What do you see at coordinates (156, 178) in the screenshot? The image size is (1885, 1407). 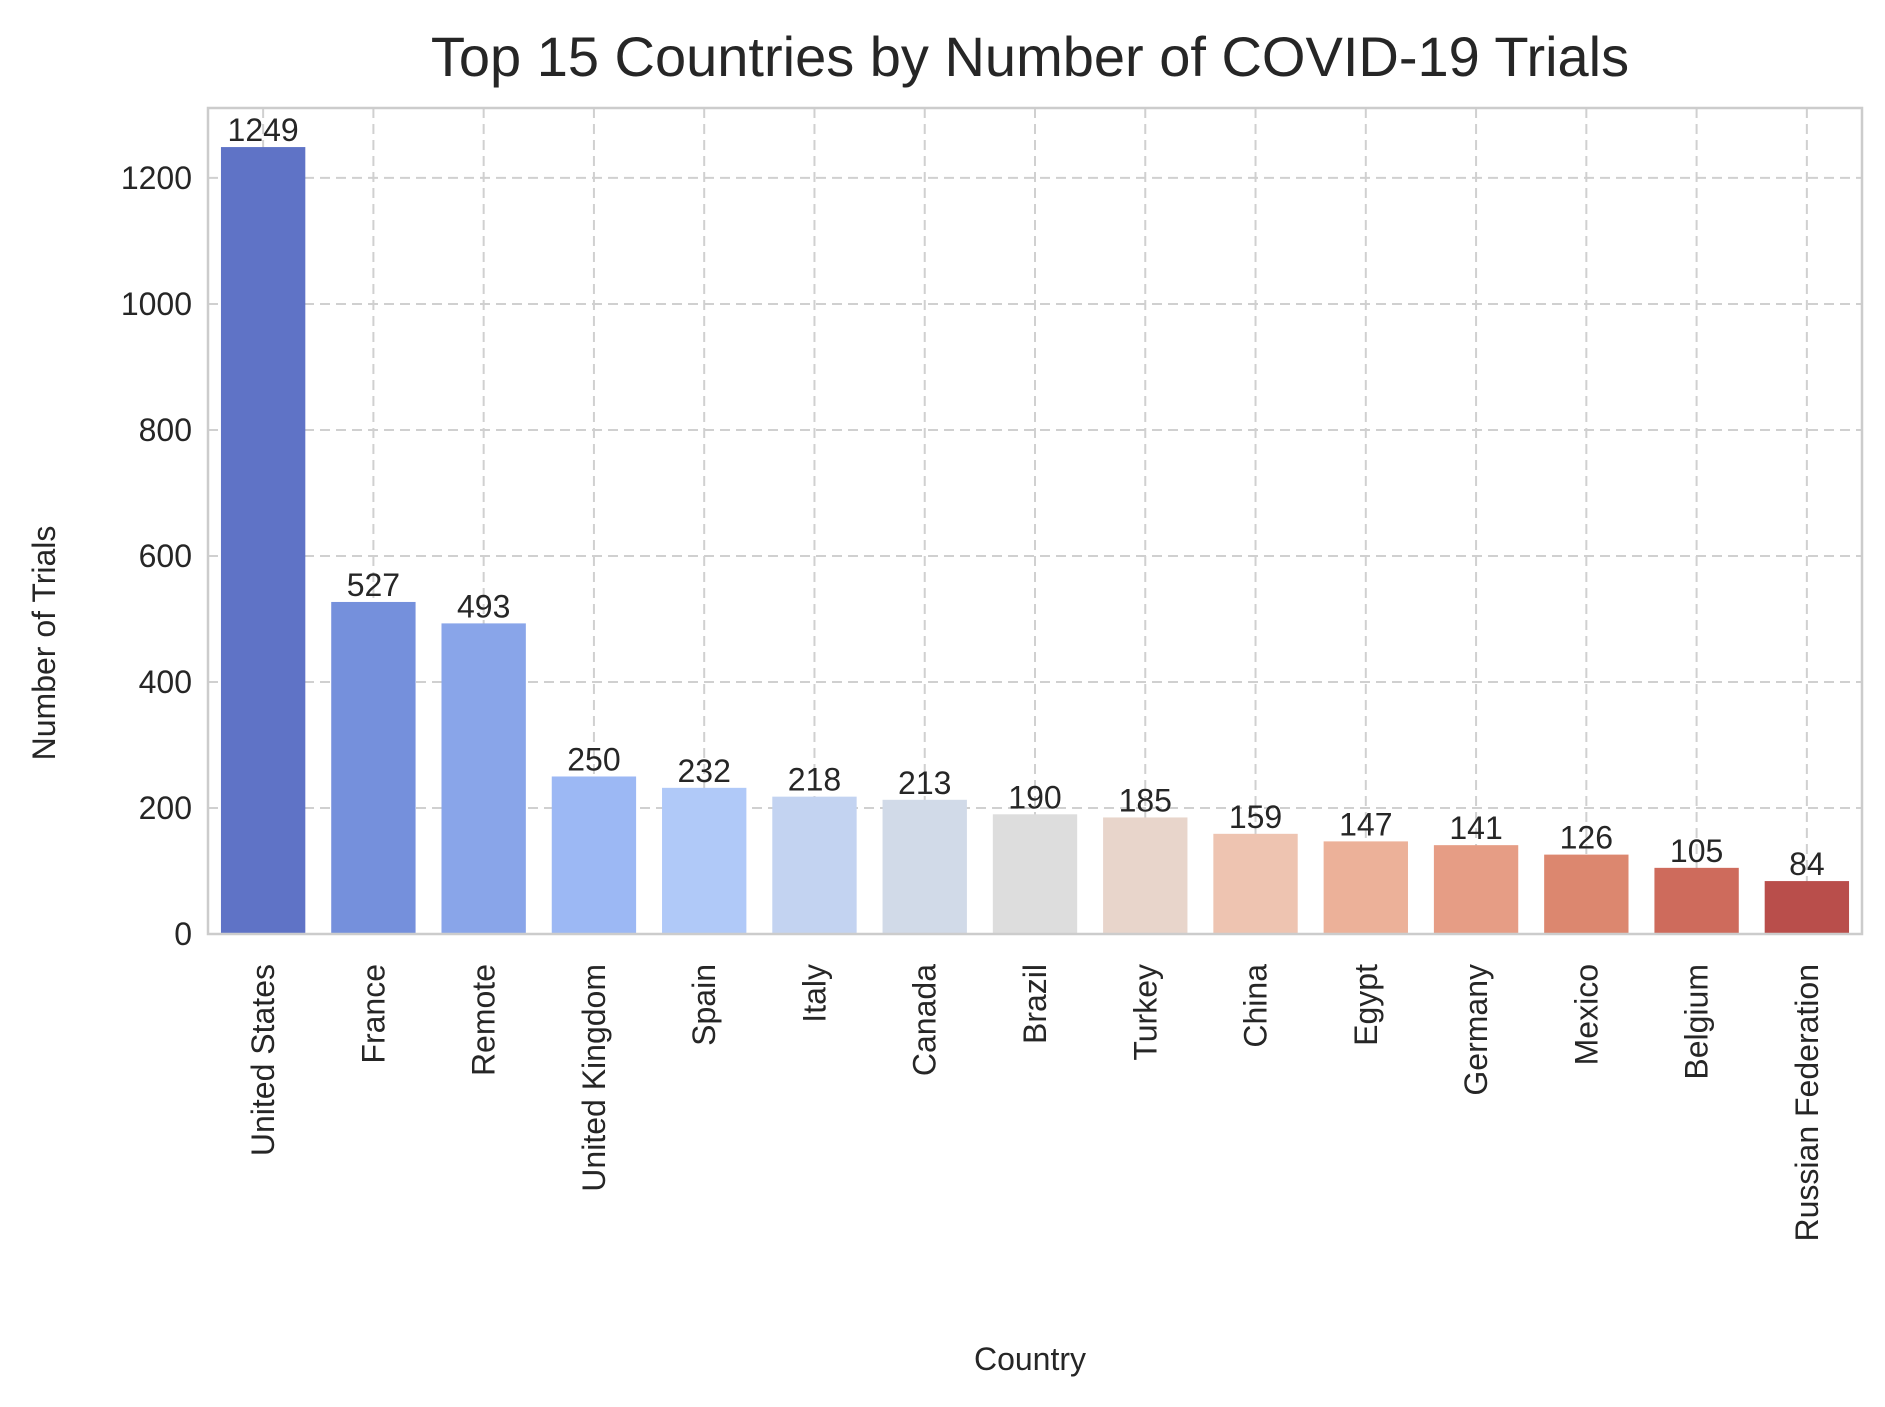 I see `y-tick-label: 1200` at bounding box center [156, 178].